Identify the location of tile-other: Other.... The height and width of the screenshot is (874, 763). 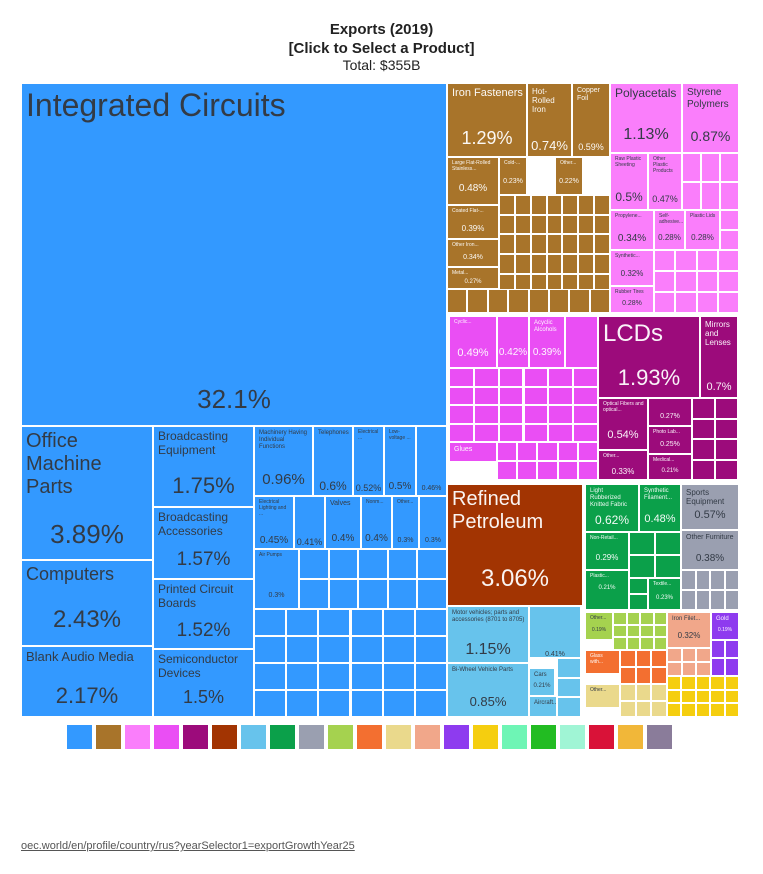
(602, 696).